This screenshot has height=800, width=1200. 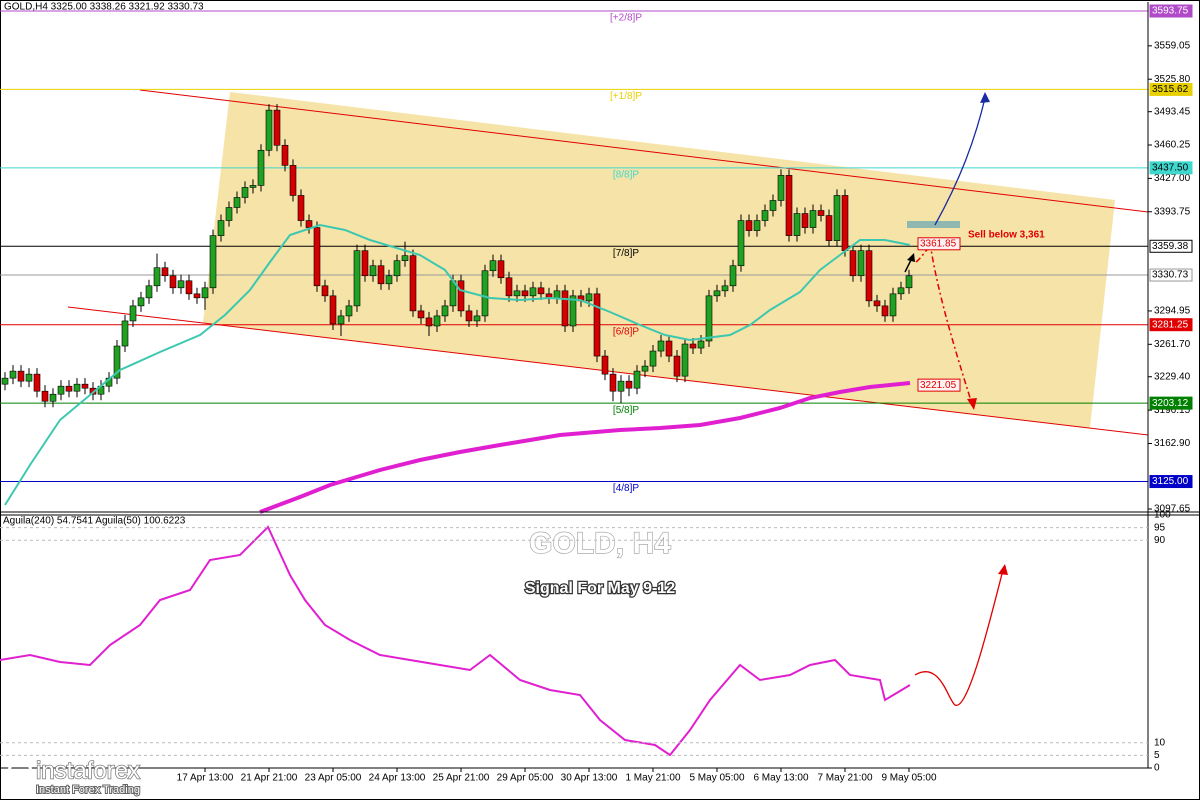 I want to click on indicator-tick-label: 90, so click(x=1160, y=540).